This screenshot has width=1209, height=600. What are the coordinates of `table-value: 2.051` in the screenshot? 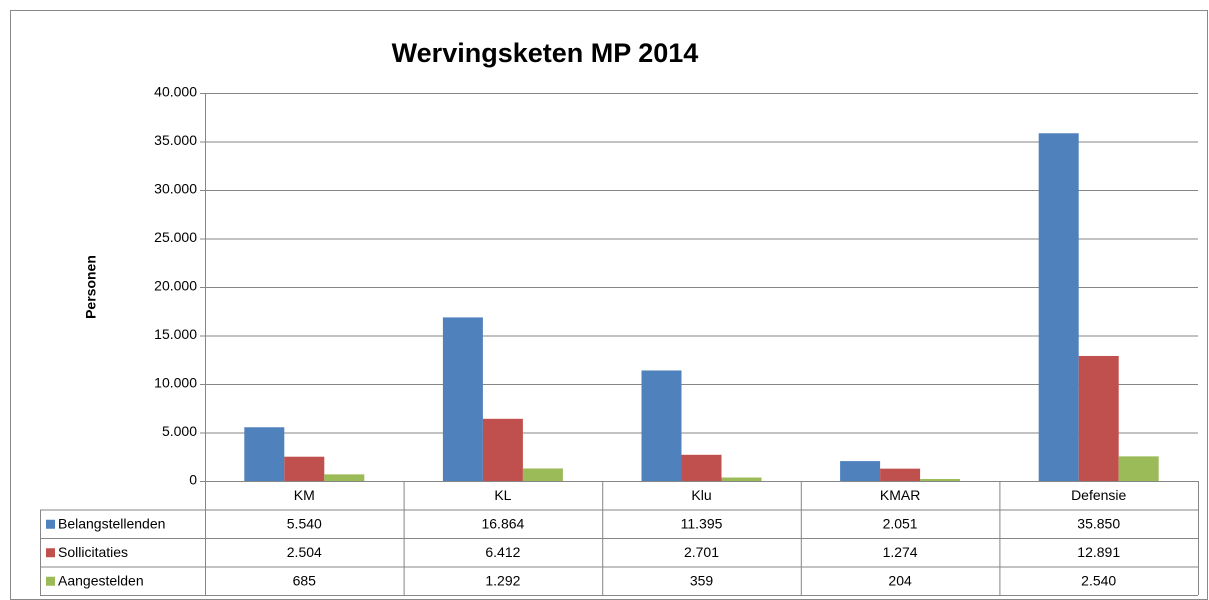 It's located at (900, 523).